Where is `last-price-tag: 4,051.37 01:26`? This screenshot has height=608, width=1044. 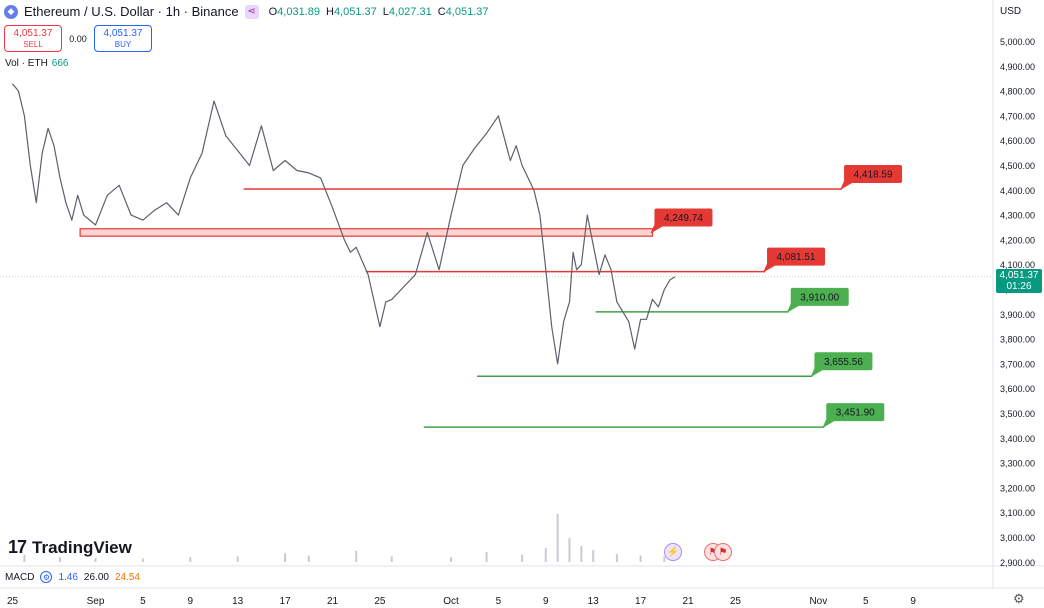 last-price-tag: 4,051.37 01:26 is located at coordinates (1019, 281).